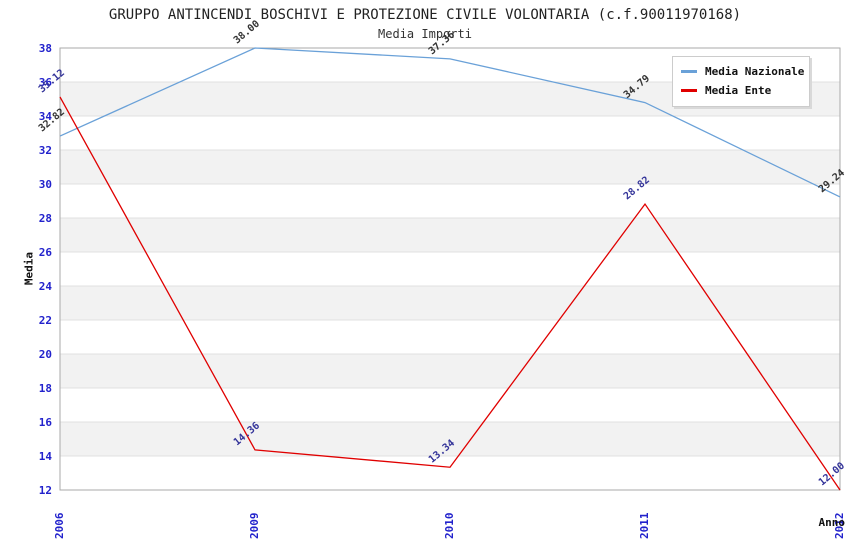 This screenshot has height=550, width=850. Describe the element at coordinates (46, 252) in the screenshot. I see `y-tick-label: 26` at that location.